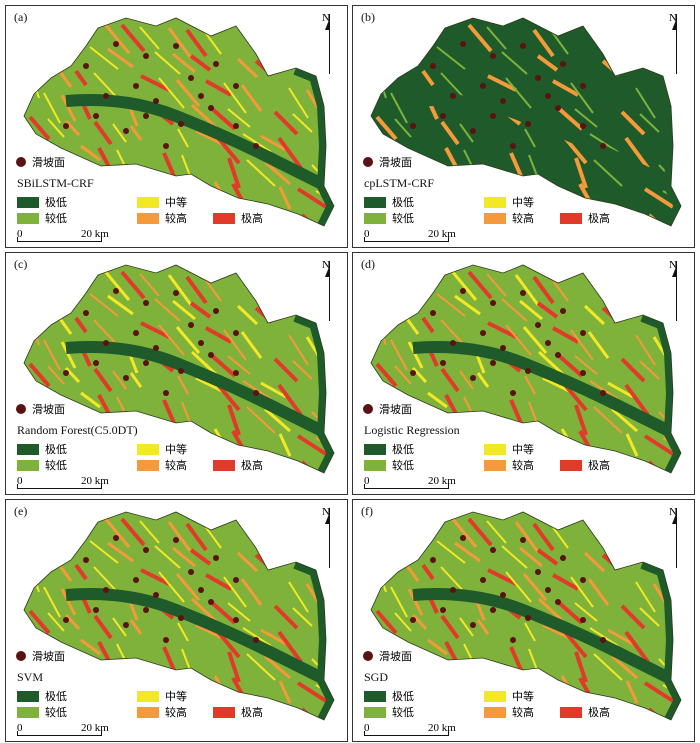 The image size is (700, 743). Describe the element at coordinates (77, 430) in the screenshot. I see `model-name: Random Forest(C5.0DT)` at that location.